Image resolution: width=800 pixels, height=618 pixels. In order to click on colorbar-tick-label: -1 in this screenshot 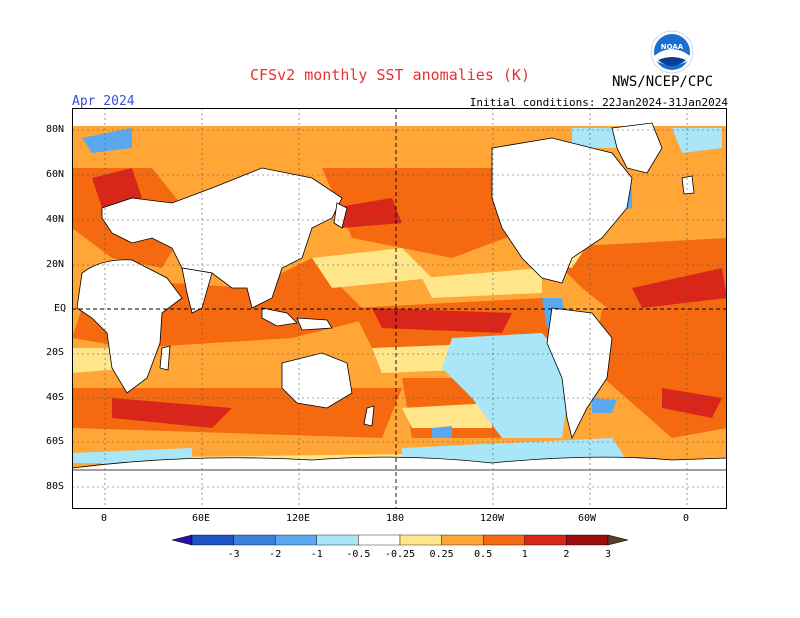, I will do `click(317, 554)`.